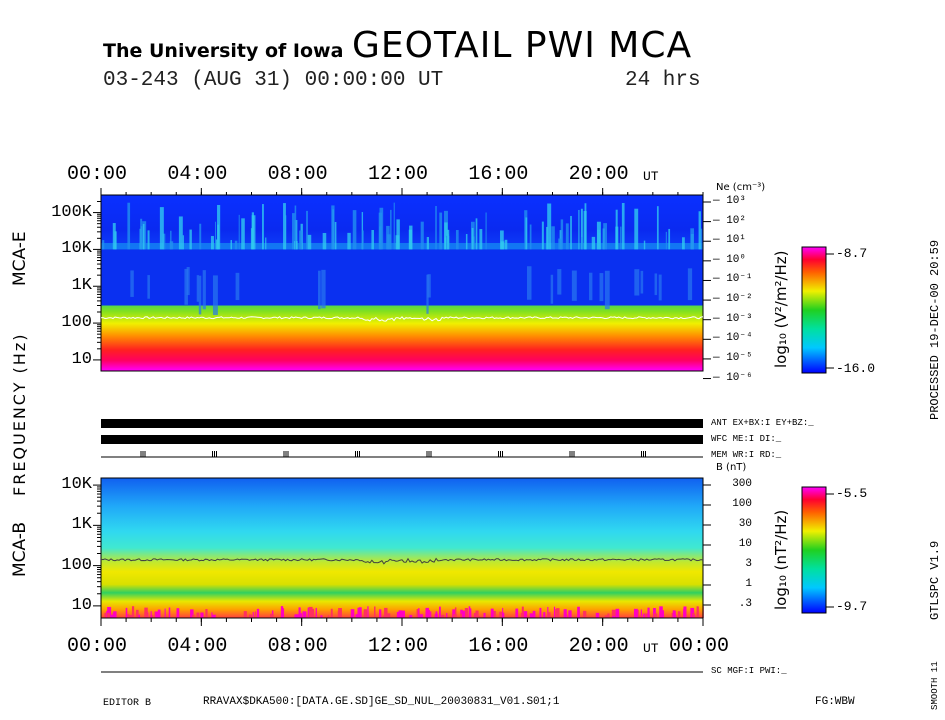 This screenshot has height=720, width=945. What do you see at coordinates (76, 565) in the screenshot?
I see `mca-b-y-tick-label: 100` at bounding box center [76, 565].